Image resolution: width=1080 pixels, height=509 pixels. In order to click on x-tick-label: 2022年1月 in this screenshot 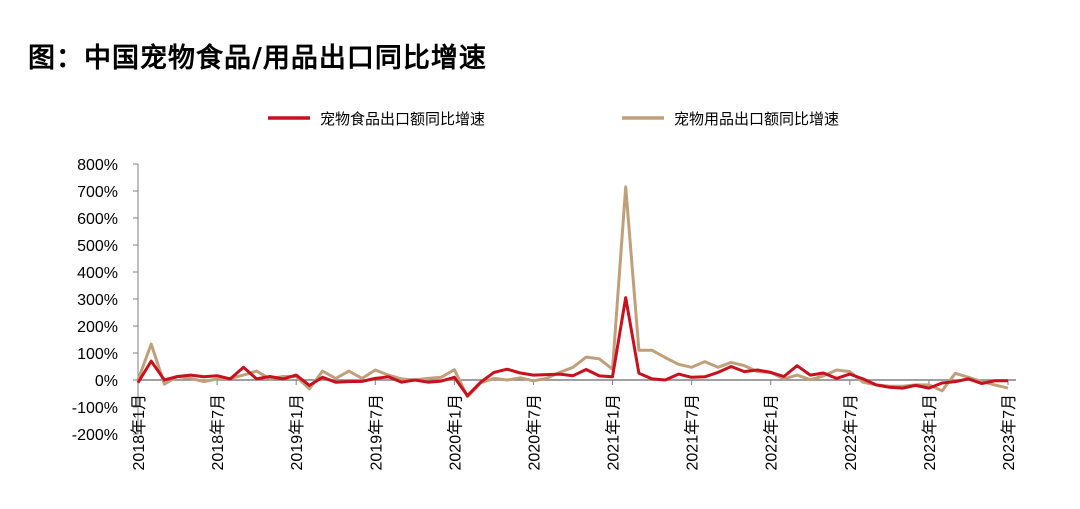, I will do `click(772, 432)`.